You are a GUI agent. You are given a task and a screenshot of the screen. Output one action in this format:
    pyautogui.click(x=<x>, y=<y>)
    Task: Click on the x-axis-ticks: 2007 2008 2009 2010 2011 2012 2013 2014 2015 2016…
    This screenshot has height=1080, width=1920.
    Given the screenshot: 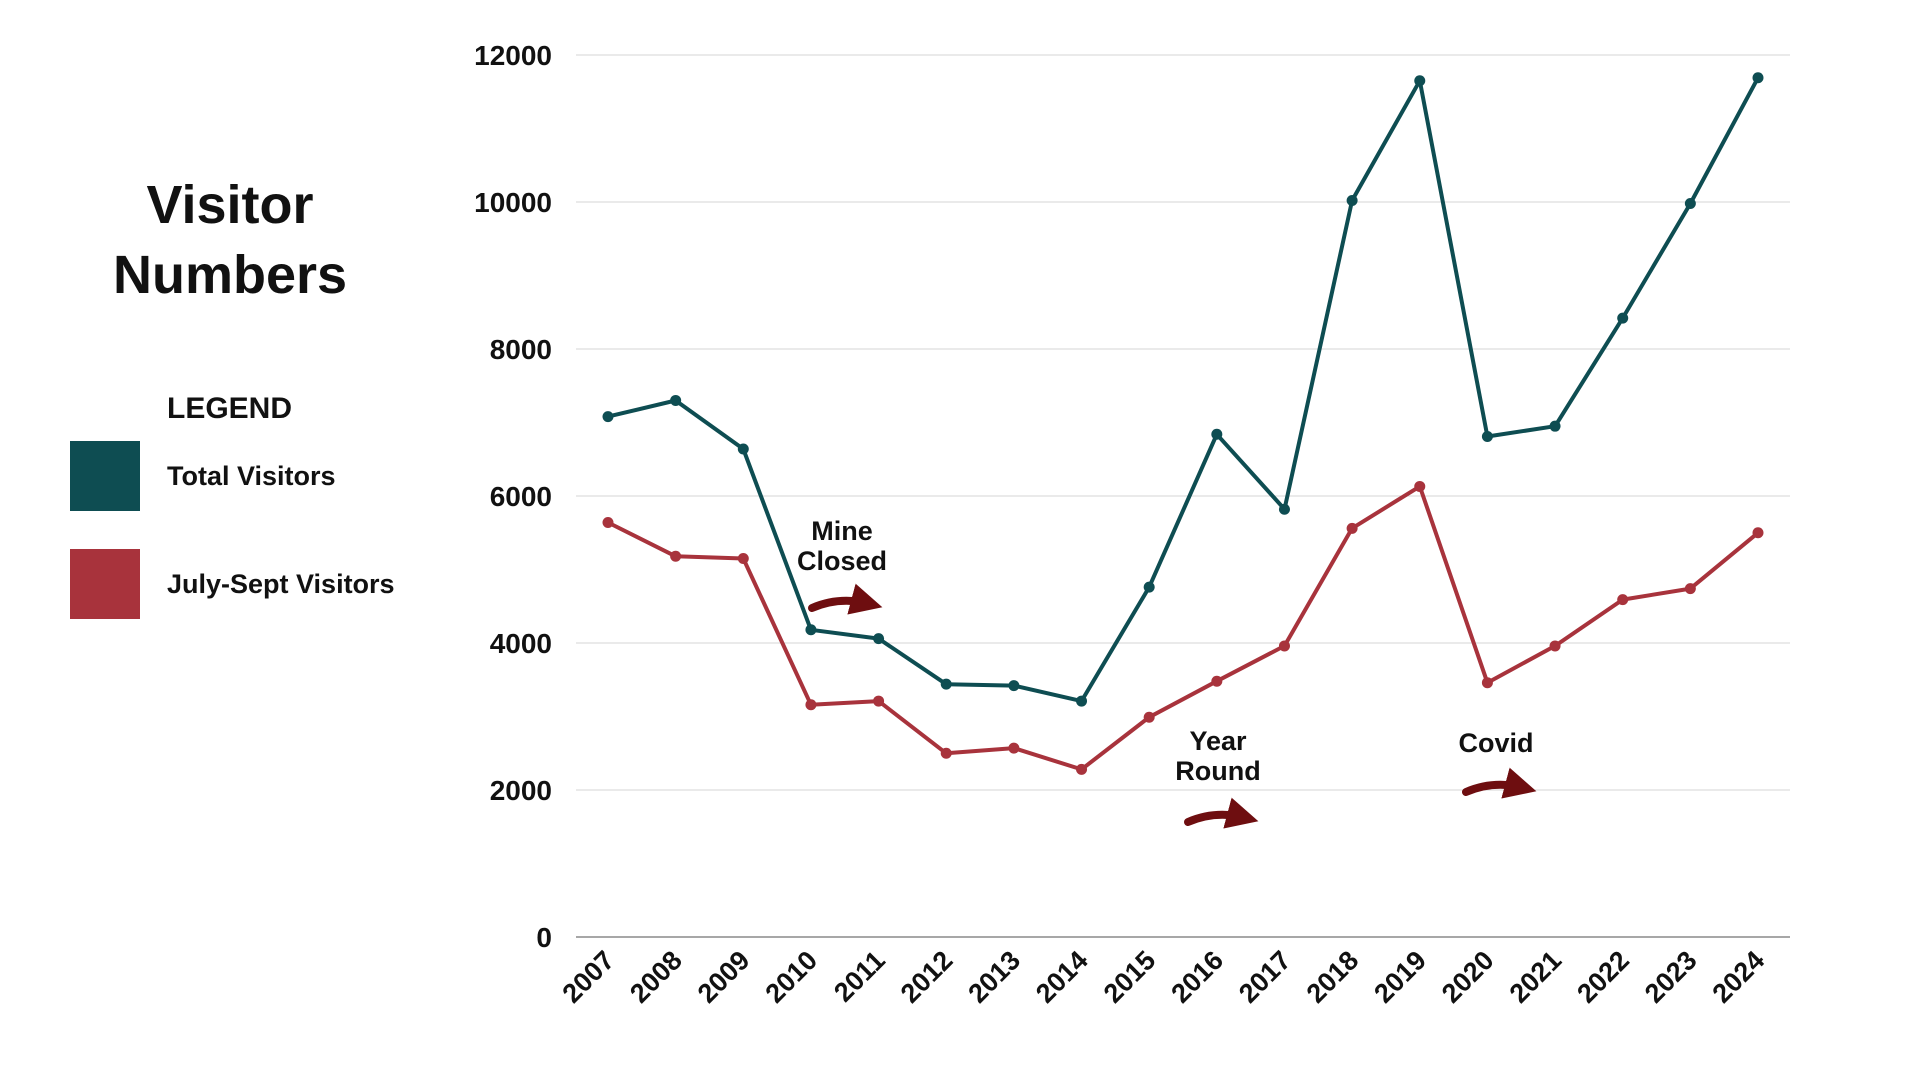 What is the action you would take?
    pyautogui.click(x=1164, y=977)
    